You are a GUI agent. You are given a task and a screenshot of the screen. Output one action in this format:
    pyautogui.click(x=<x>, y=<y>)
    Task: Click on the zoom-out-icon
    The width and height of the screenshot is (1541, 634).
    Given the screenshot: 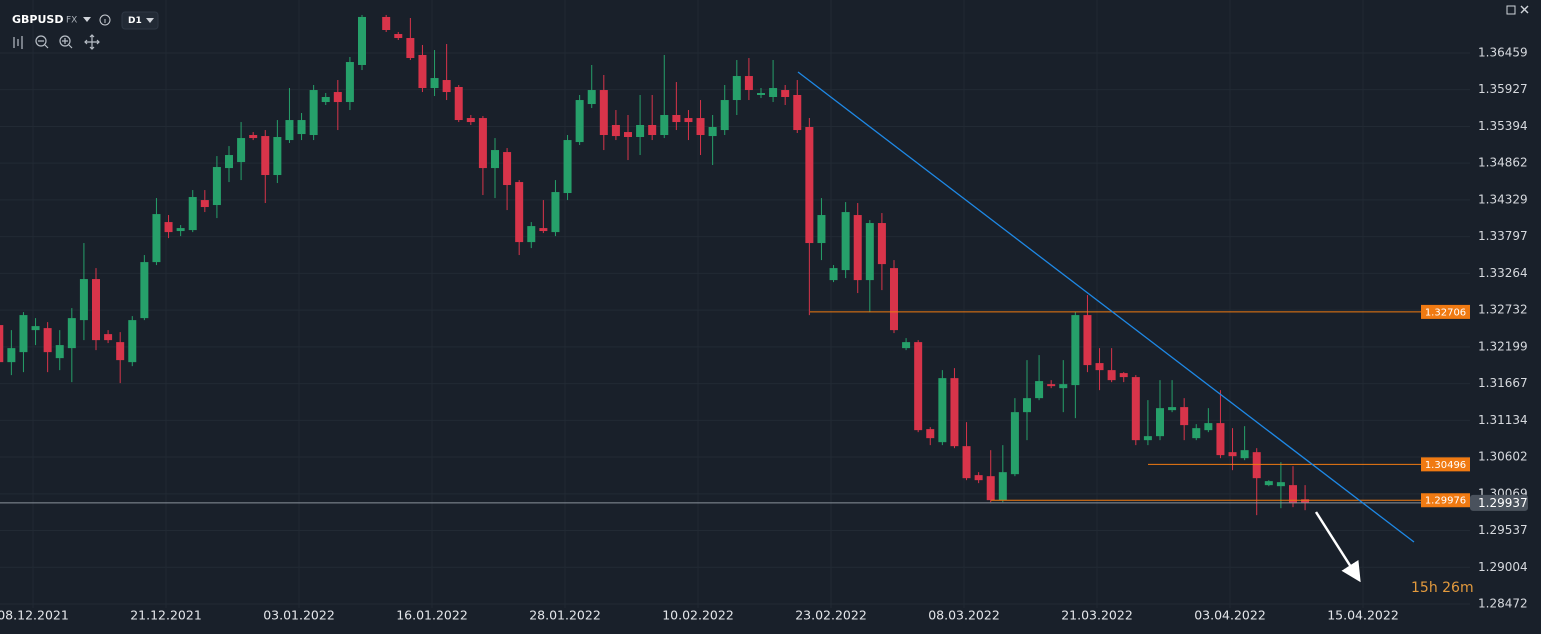 What is the action you would take?
    pyautogui.click(x=41, y=41)
    